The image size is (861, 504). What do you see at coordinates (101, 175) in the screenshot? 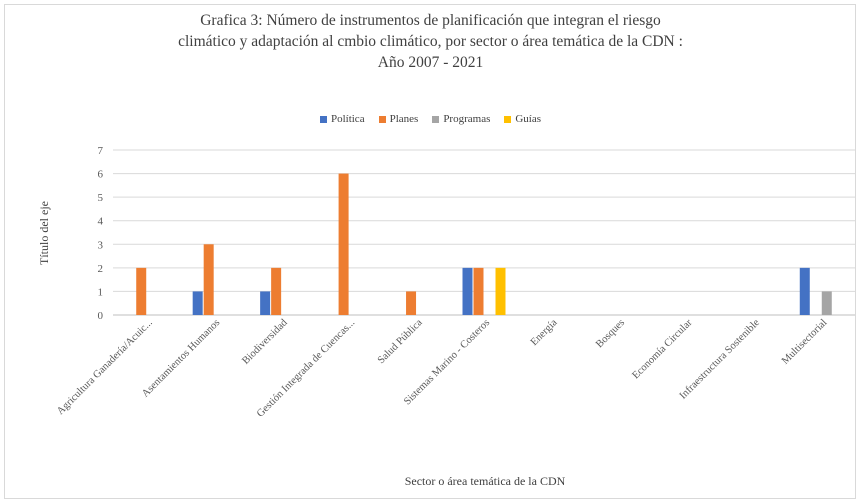
I see `y-tick-label: 6` at bounding box center [101, 175].